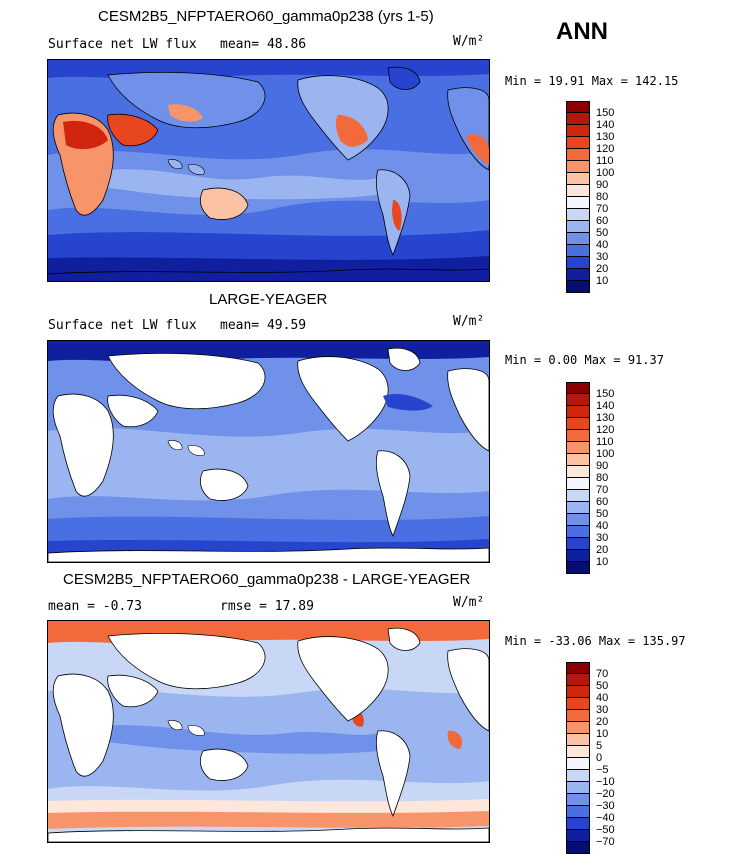 This screenshot has width=733, height=854. What do you see at coordinates (469, 41) in the screenshot?
I see `panel1-units: W/m²` at bounding box center [469, 41].